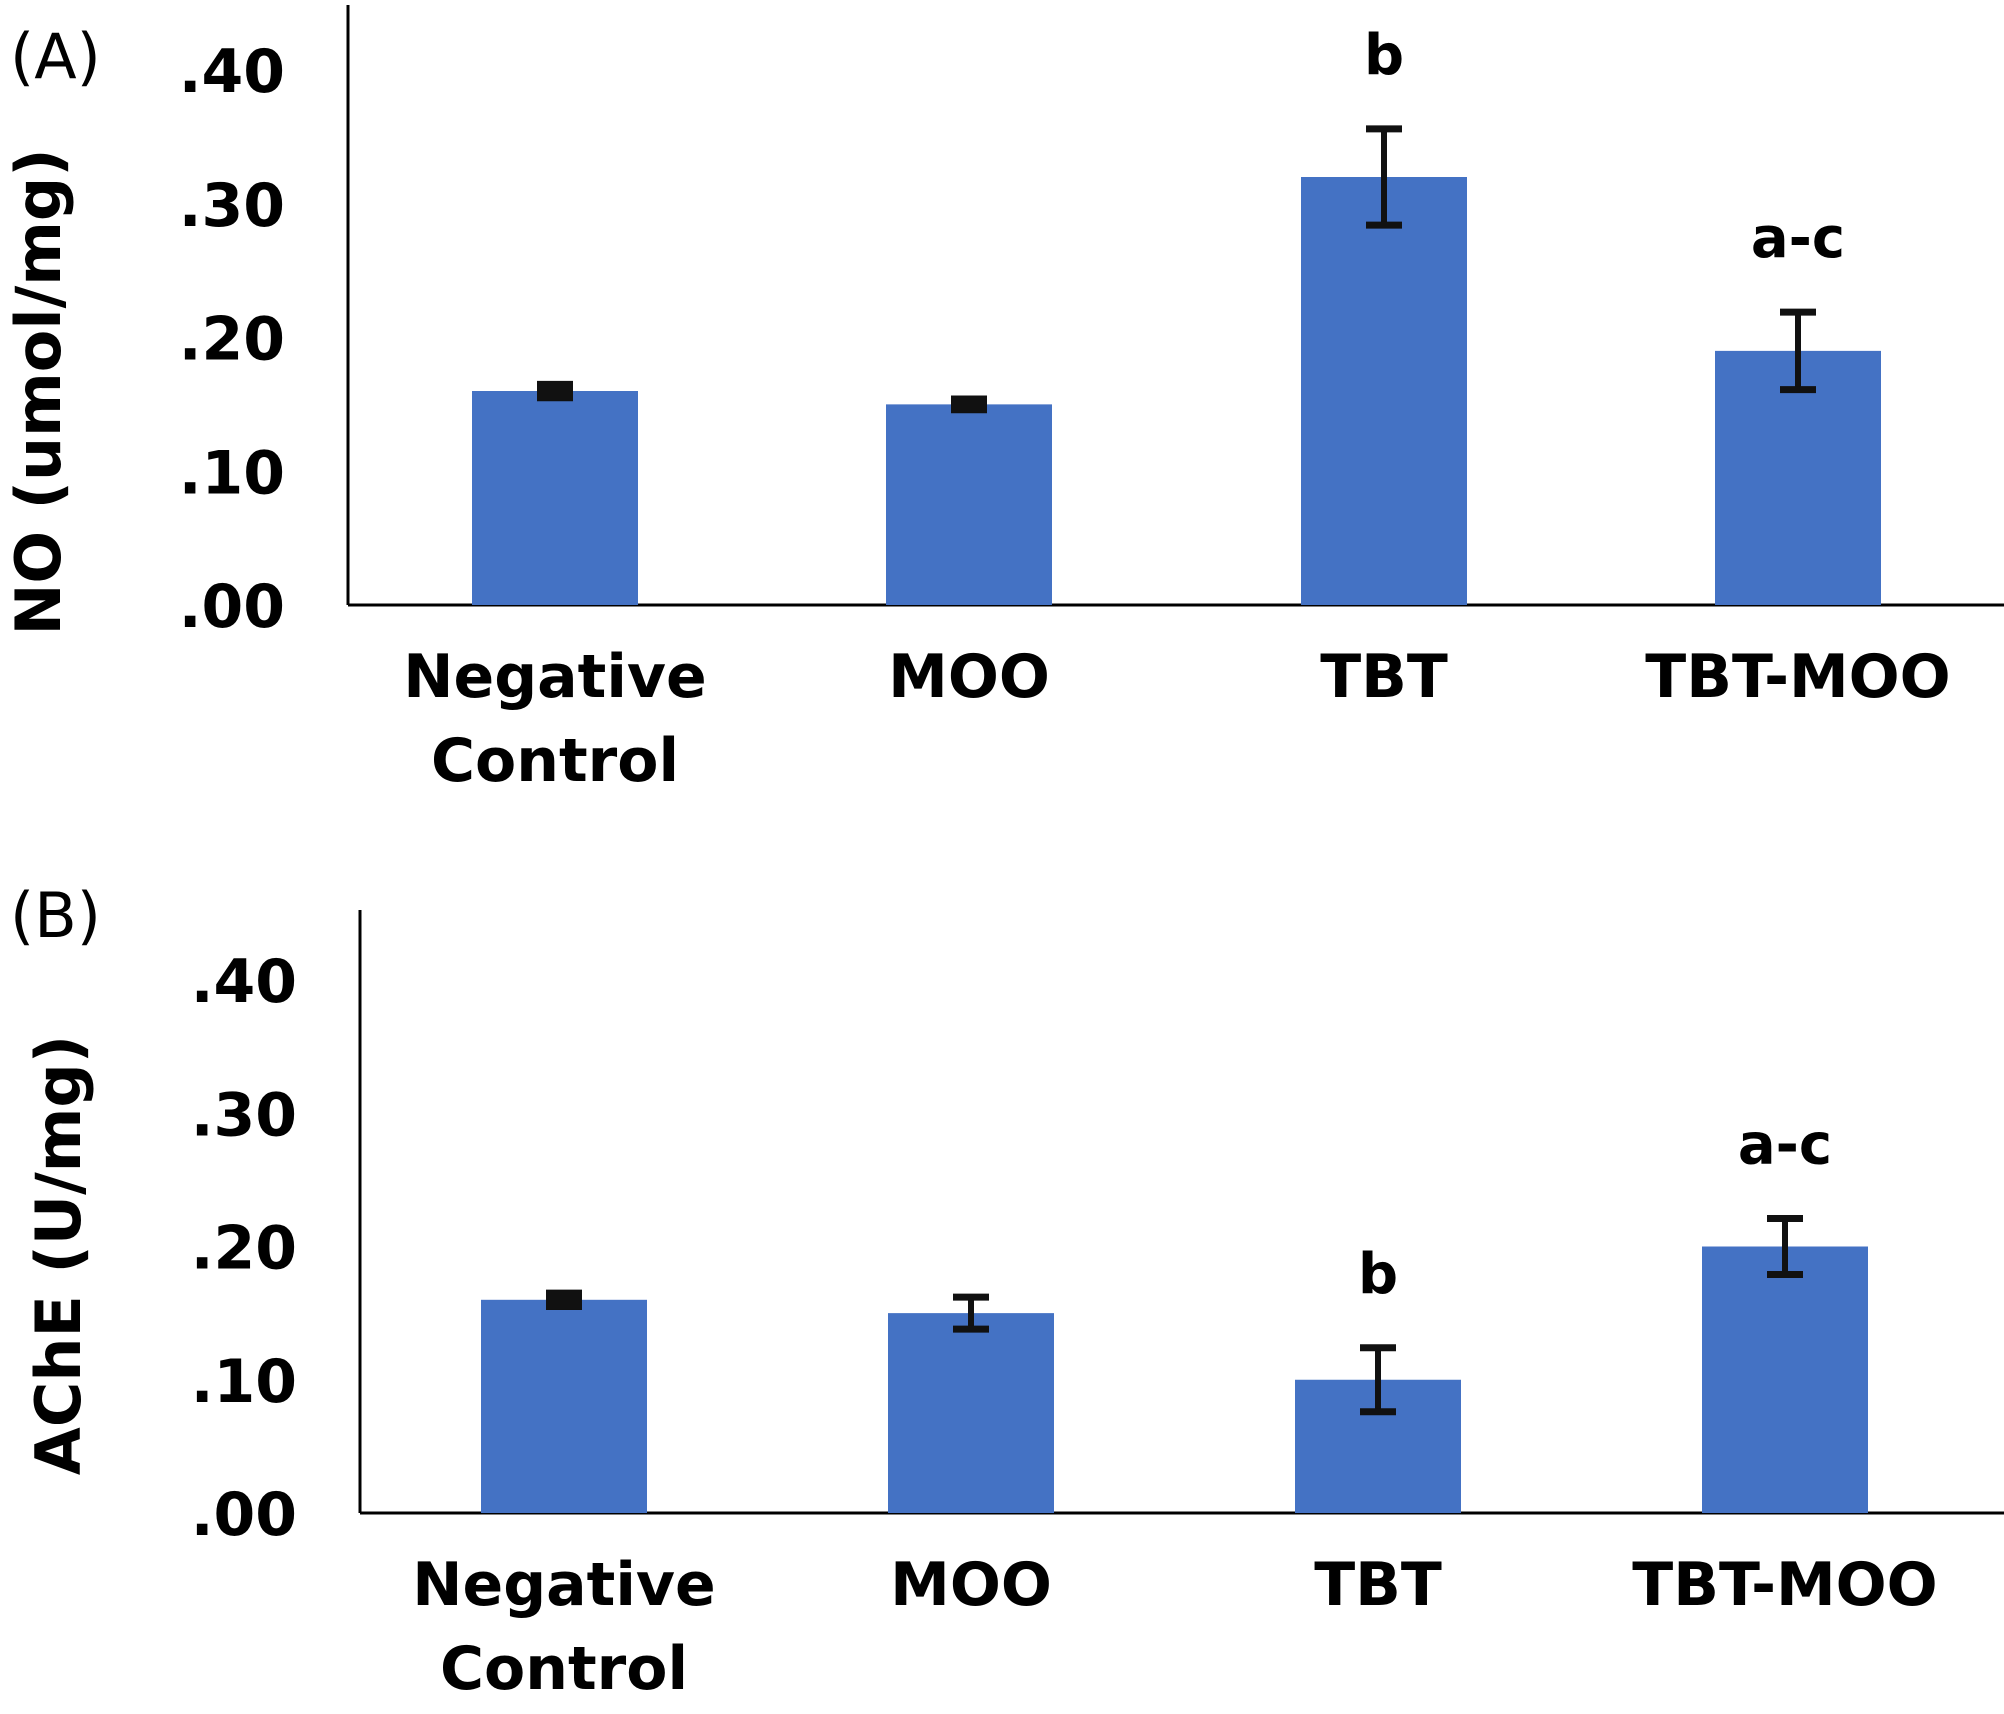  What do you see at coordinates (38, 391) in the screenshot?
I see `y-axis-label: NO (umol/mg)` at bounding box center [38, 391].